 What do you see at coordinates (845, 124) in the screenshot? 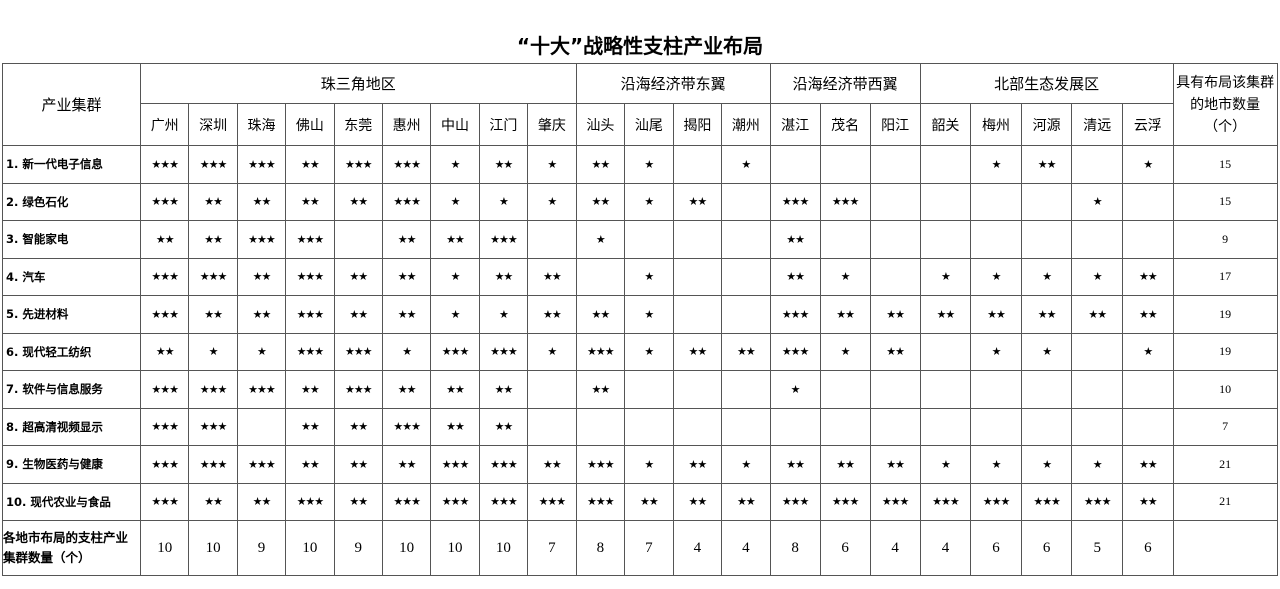
I see `city-header: 茂名` at bounding box center [845, 124].